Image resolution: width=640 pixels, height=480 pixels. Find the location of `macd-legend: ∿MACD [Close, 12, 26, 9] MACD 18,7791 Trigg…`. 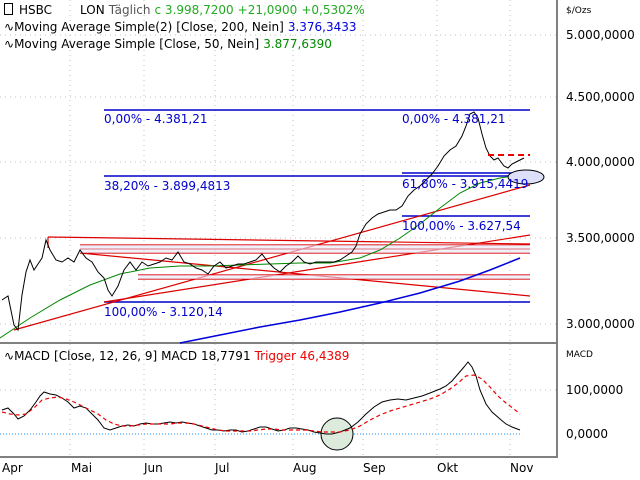

macd-legend: ∿MACD [Close, 12, 26, 9] MACD 18,7791 Trigg… is located at coordinates (178, 356).